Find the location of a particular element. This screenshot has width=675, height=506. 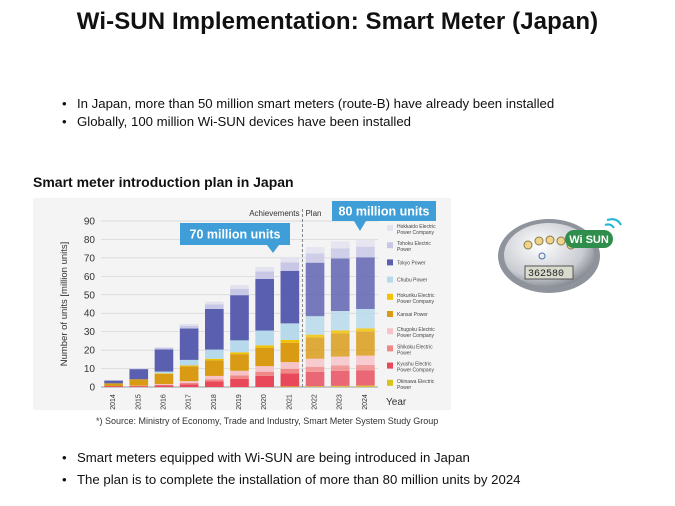

y-tick-label: 80 is located at coordinates (90, 240).